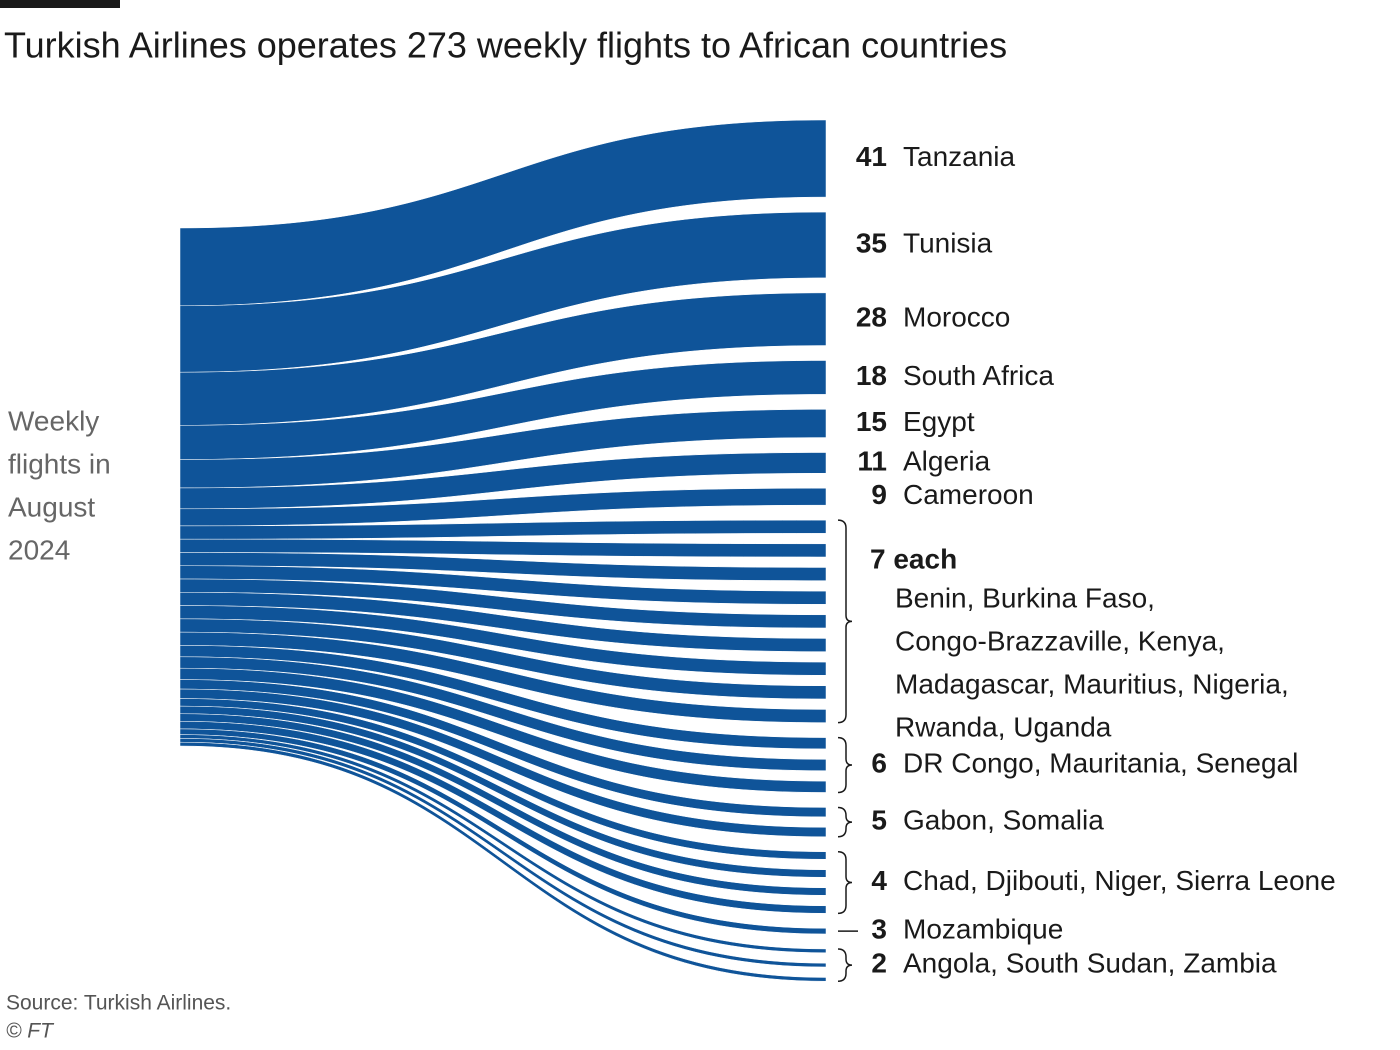 This screenshot has width=1400, height=1050. I want to click on value-label: 35, so click(871, 242).